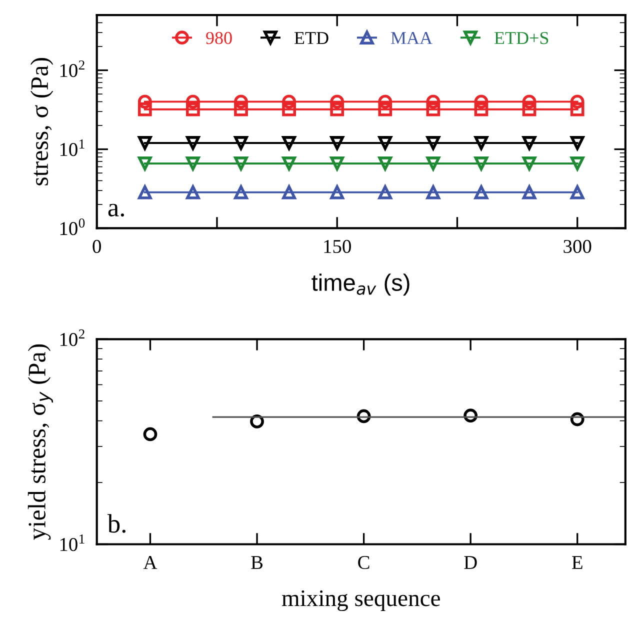 The image size is (633, 627). Describe the element at coordinates (470, 562) in the screenshot. I see `x-tick-label: D` at that location.